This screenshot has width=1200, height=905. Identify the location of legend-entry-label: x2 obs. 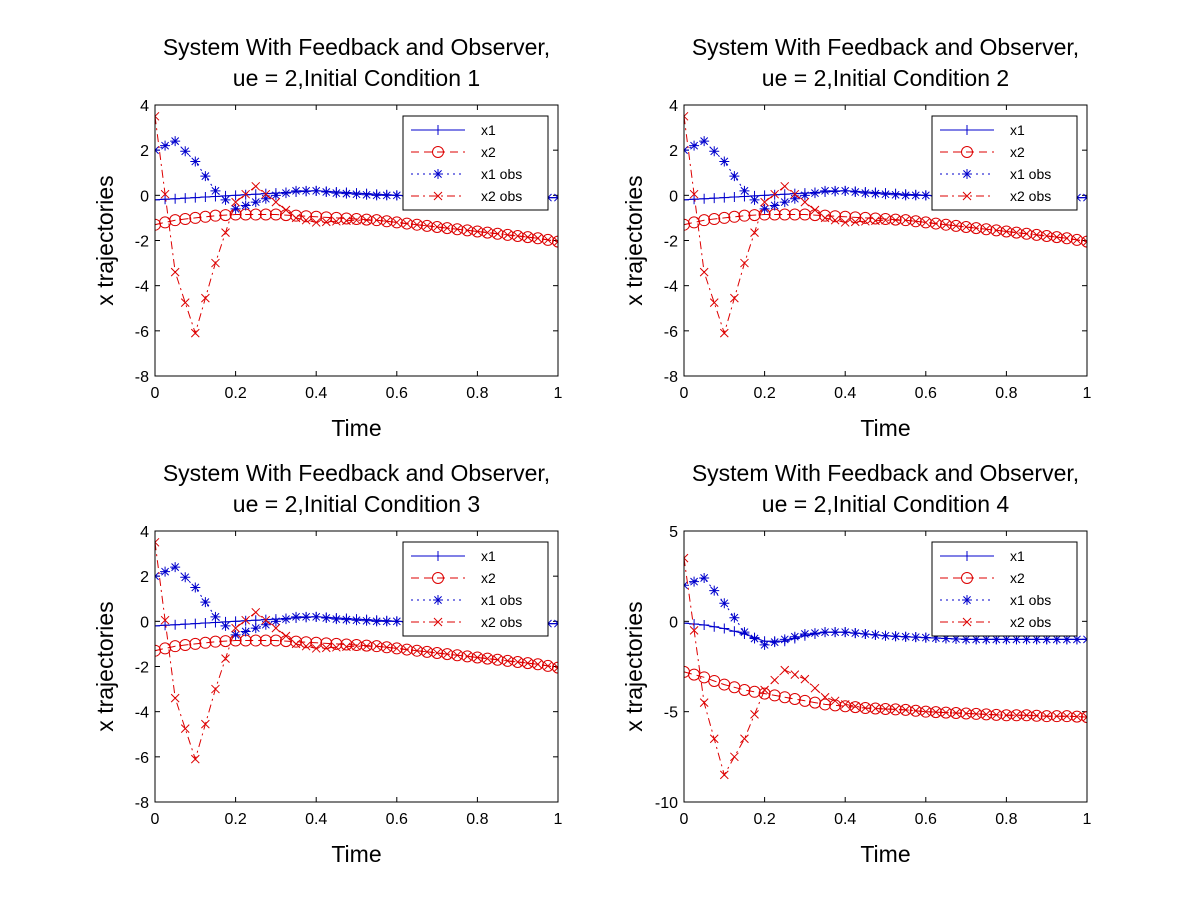
(1030, 622).